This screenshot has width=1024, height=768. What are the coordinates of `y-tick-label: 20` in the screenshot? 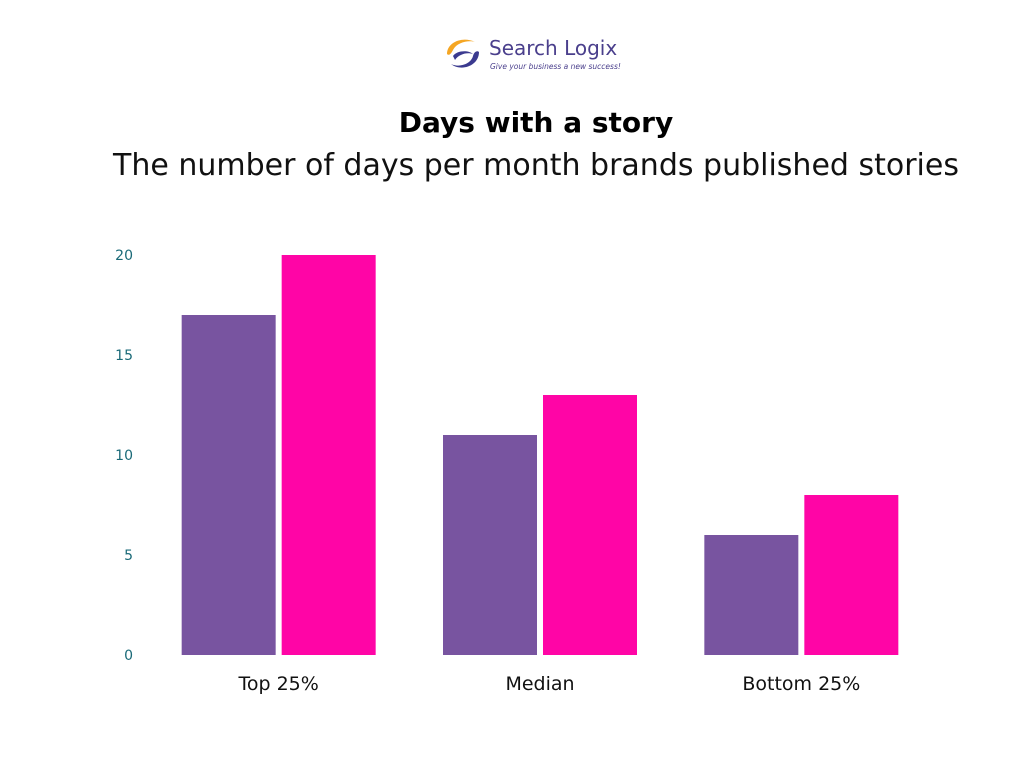 It's located at (124, 256).